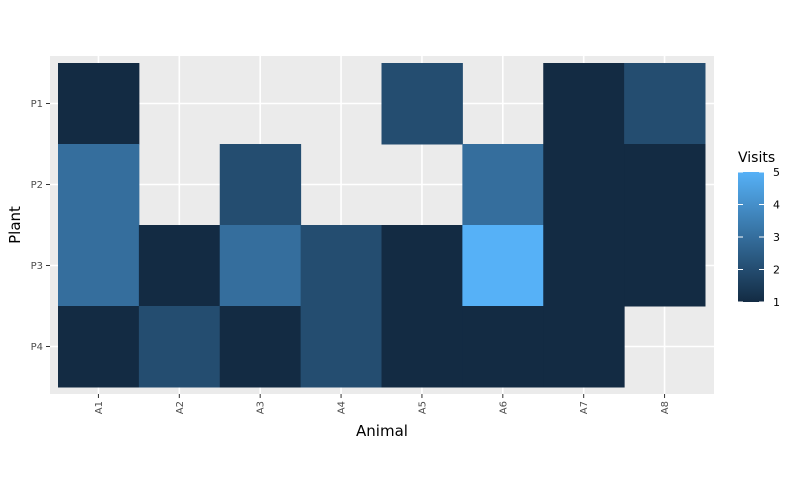 This screenshot has width=799, height=494. What do you see at coordinates (503, 407) in the screenshot?
I see `x-tick-label: A6` at bounding box center [503, 407].